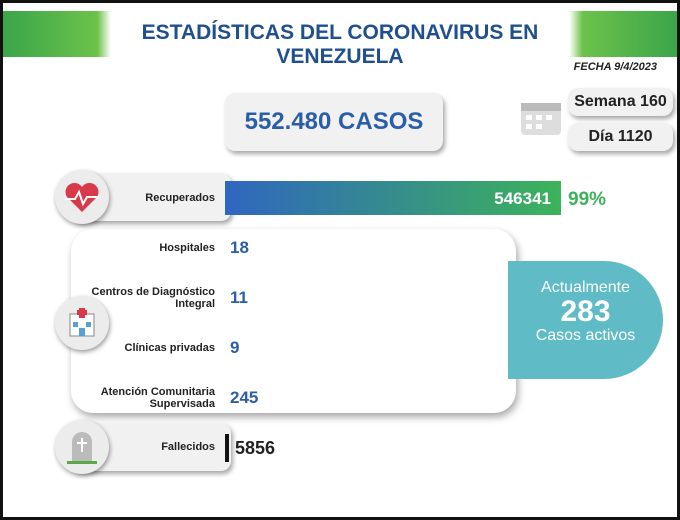 The width and height of the screenshot is (680, 520). Describe the element at coordinates (239, 247) in the screenshot. I see `facility-value: 18` at that location.